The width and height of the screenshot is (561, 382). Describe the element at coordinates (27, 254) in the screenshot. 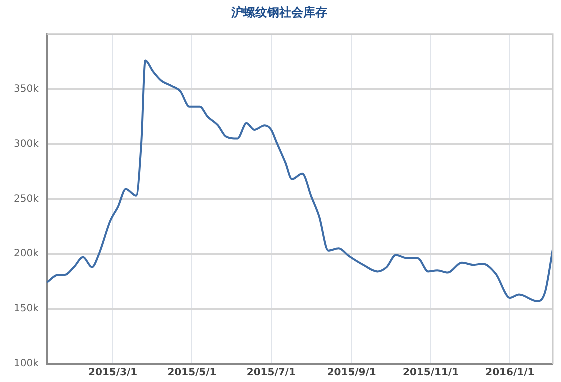

I see `y-tick-label: 200k` at that location.